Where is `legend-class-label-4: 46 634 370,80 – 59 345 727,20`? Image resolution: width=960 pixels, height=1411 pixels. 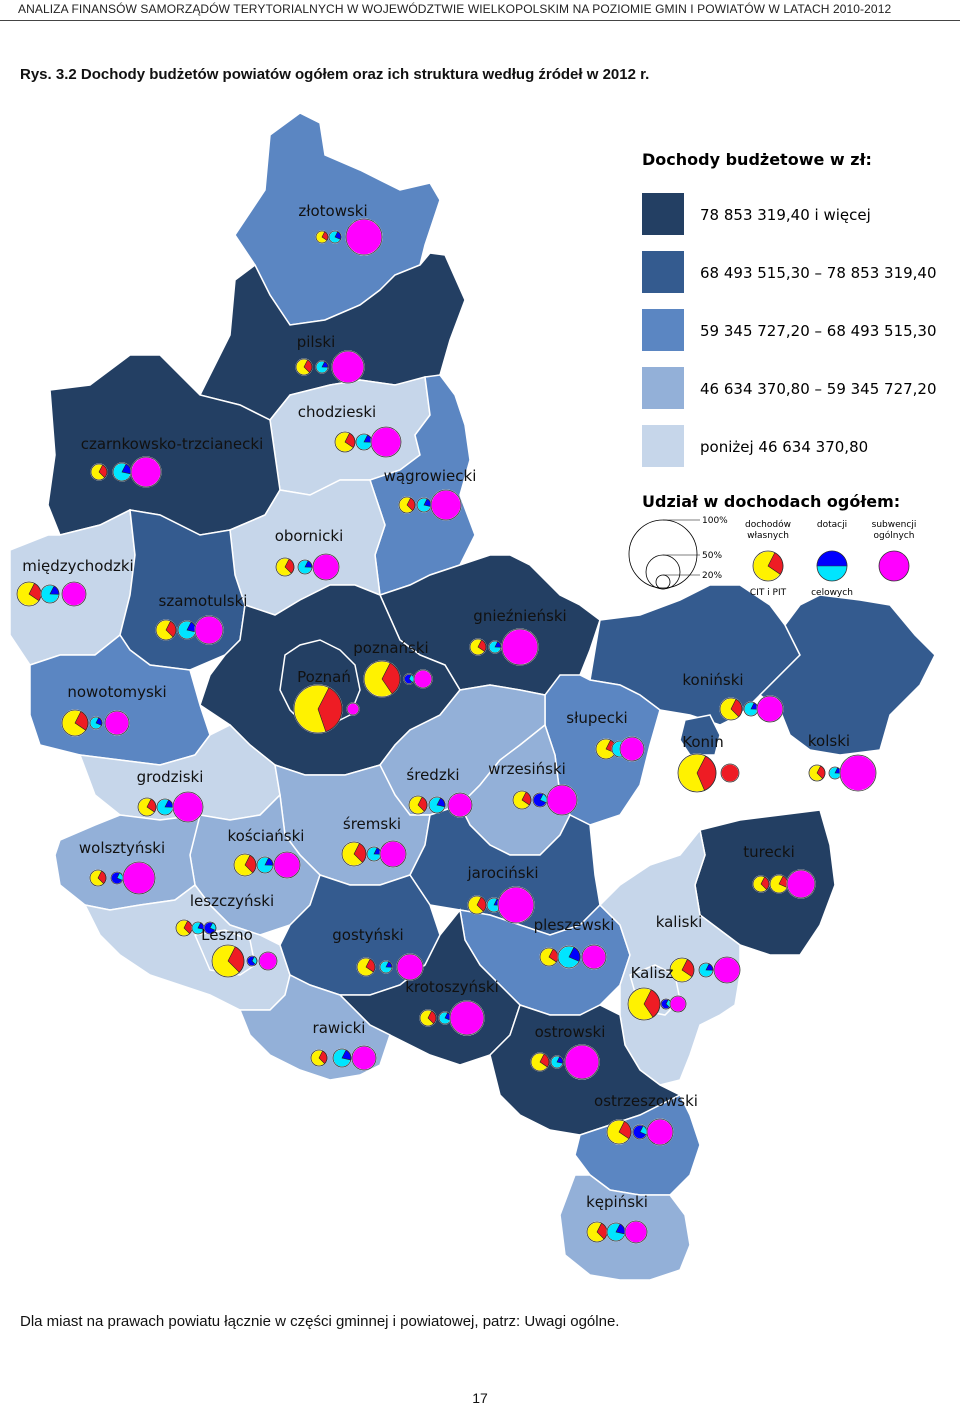 legend-class-label-4: 46 634 370,80 – 59 345 727,20 is located at coordinates (818, 389).